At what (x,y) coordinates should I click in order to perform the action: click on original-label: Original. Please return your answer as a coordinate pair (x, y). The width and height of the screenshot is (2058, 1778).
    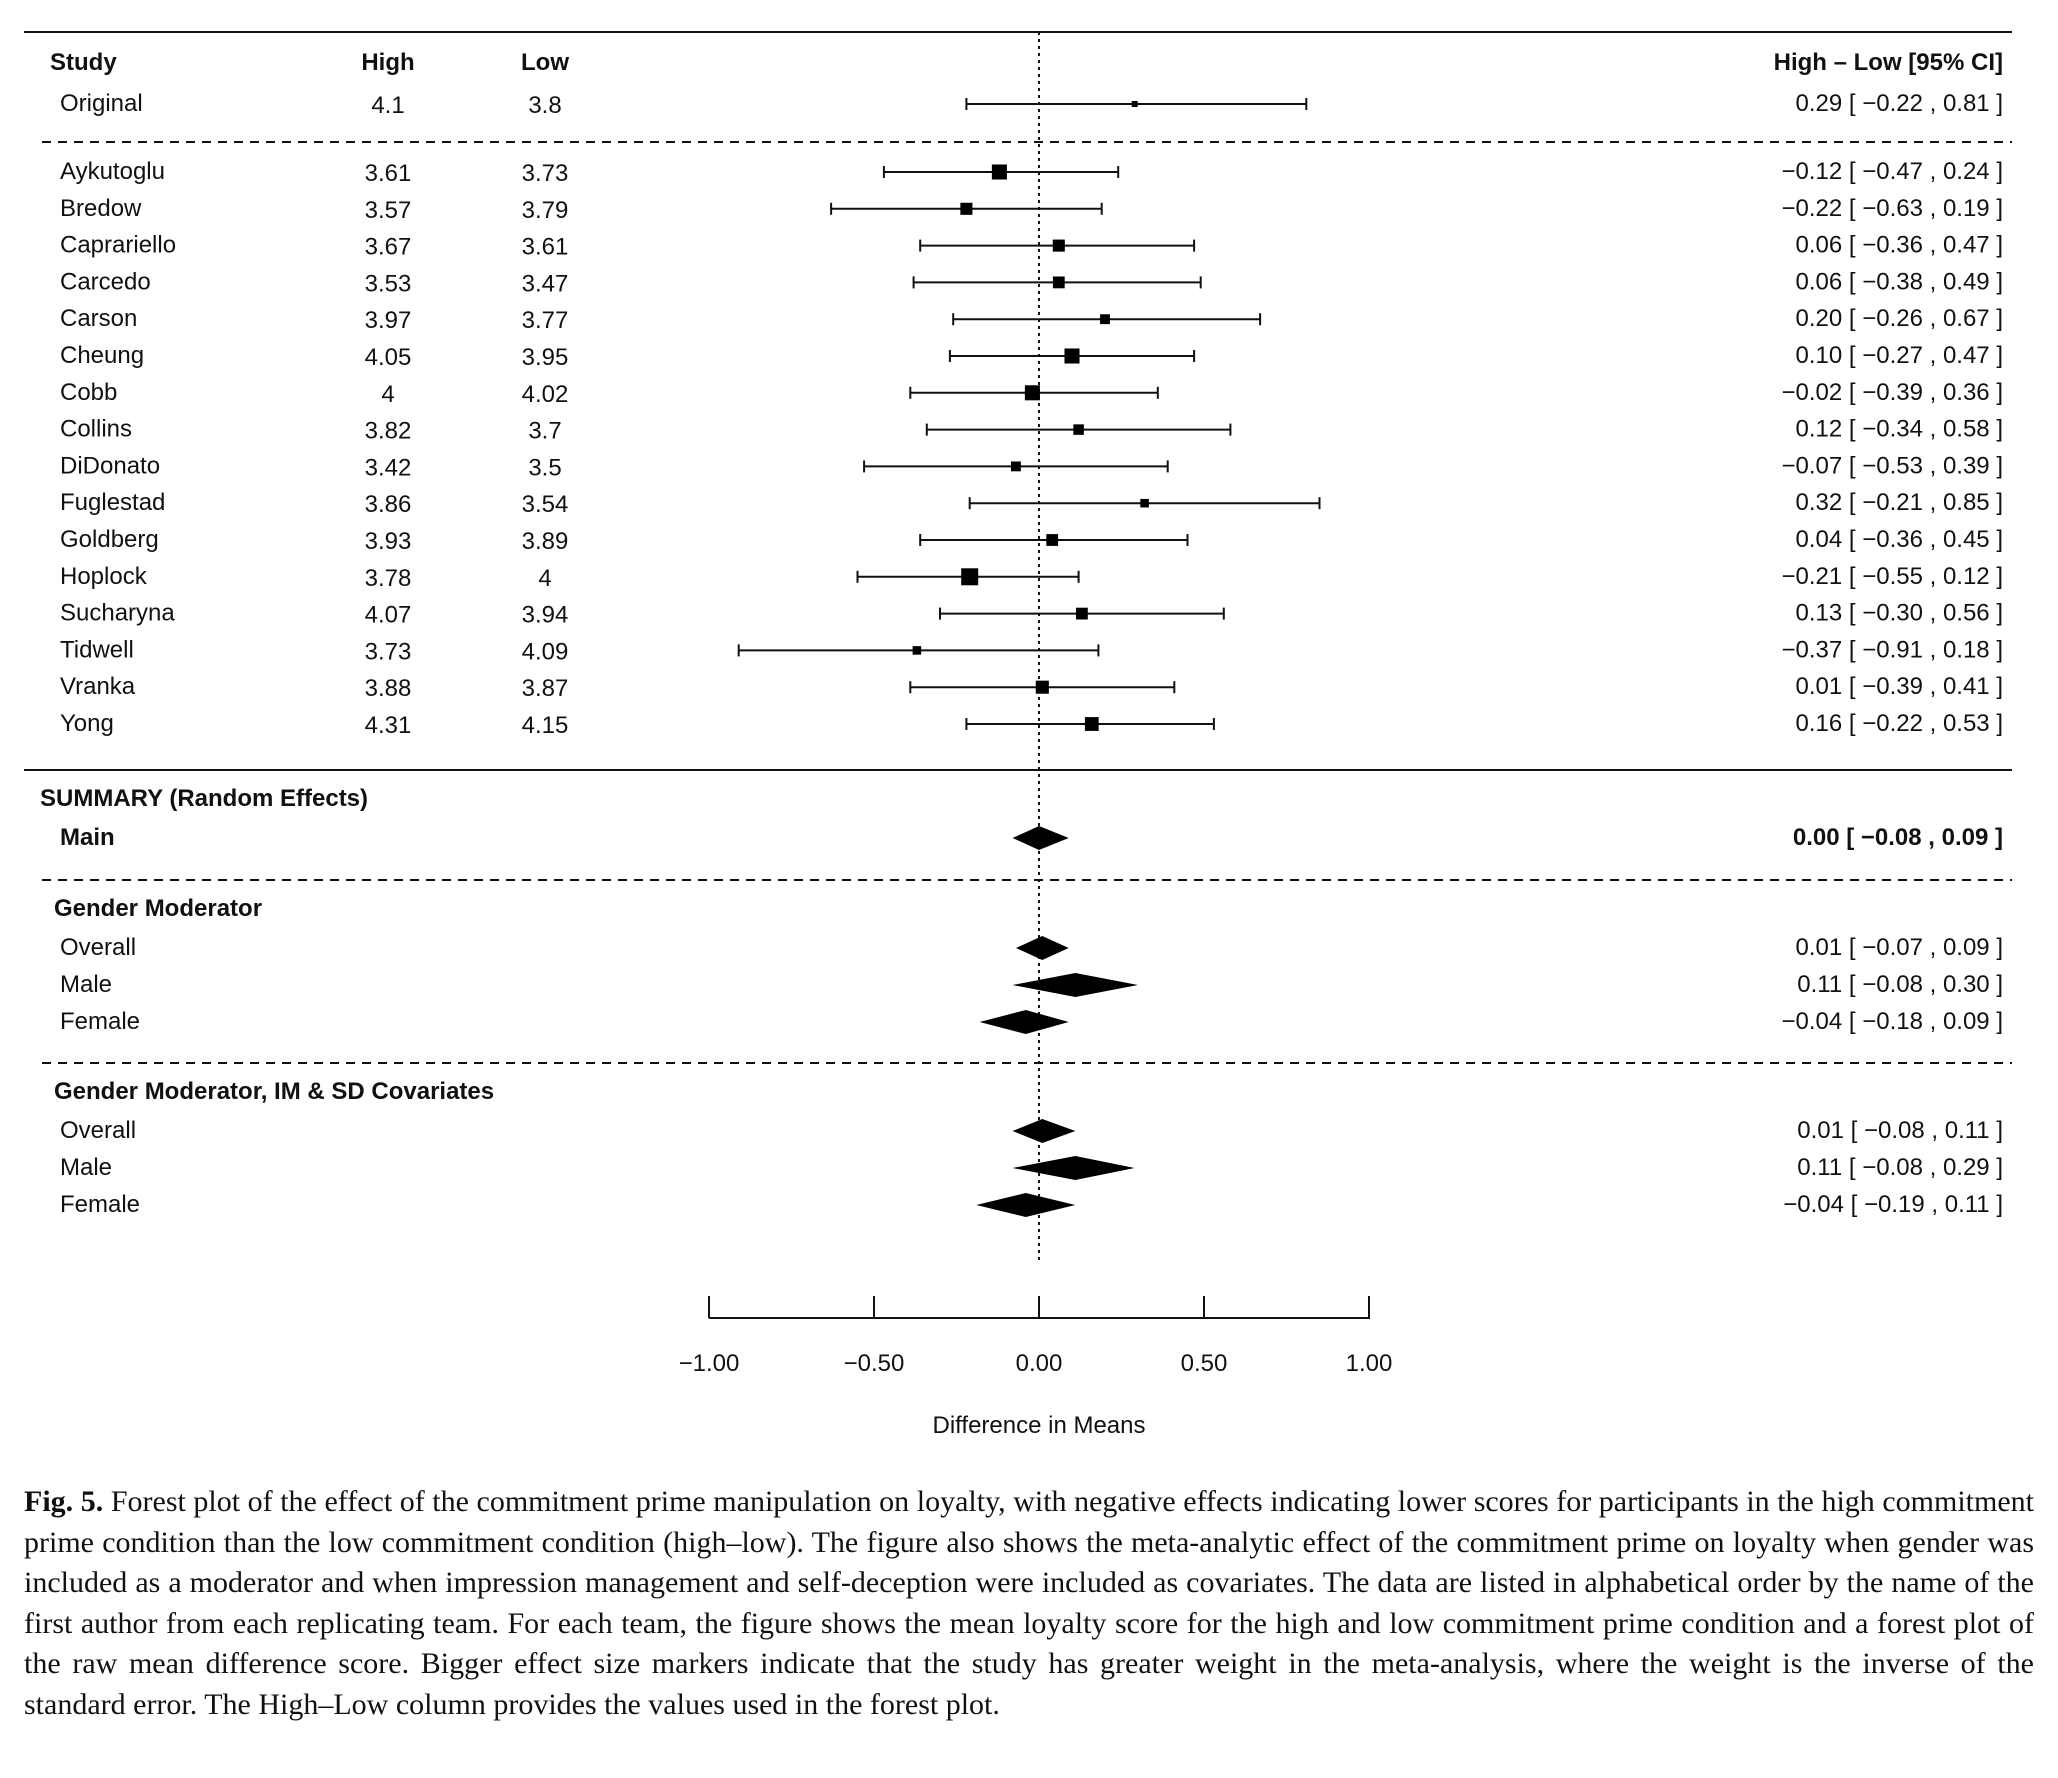
    Looking at the image, I should click on (101, 103).